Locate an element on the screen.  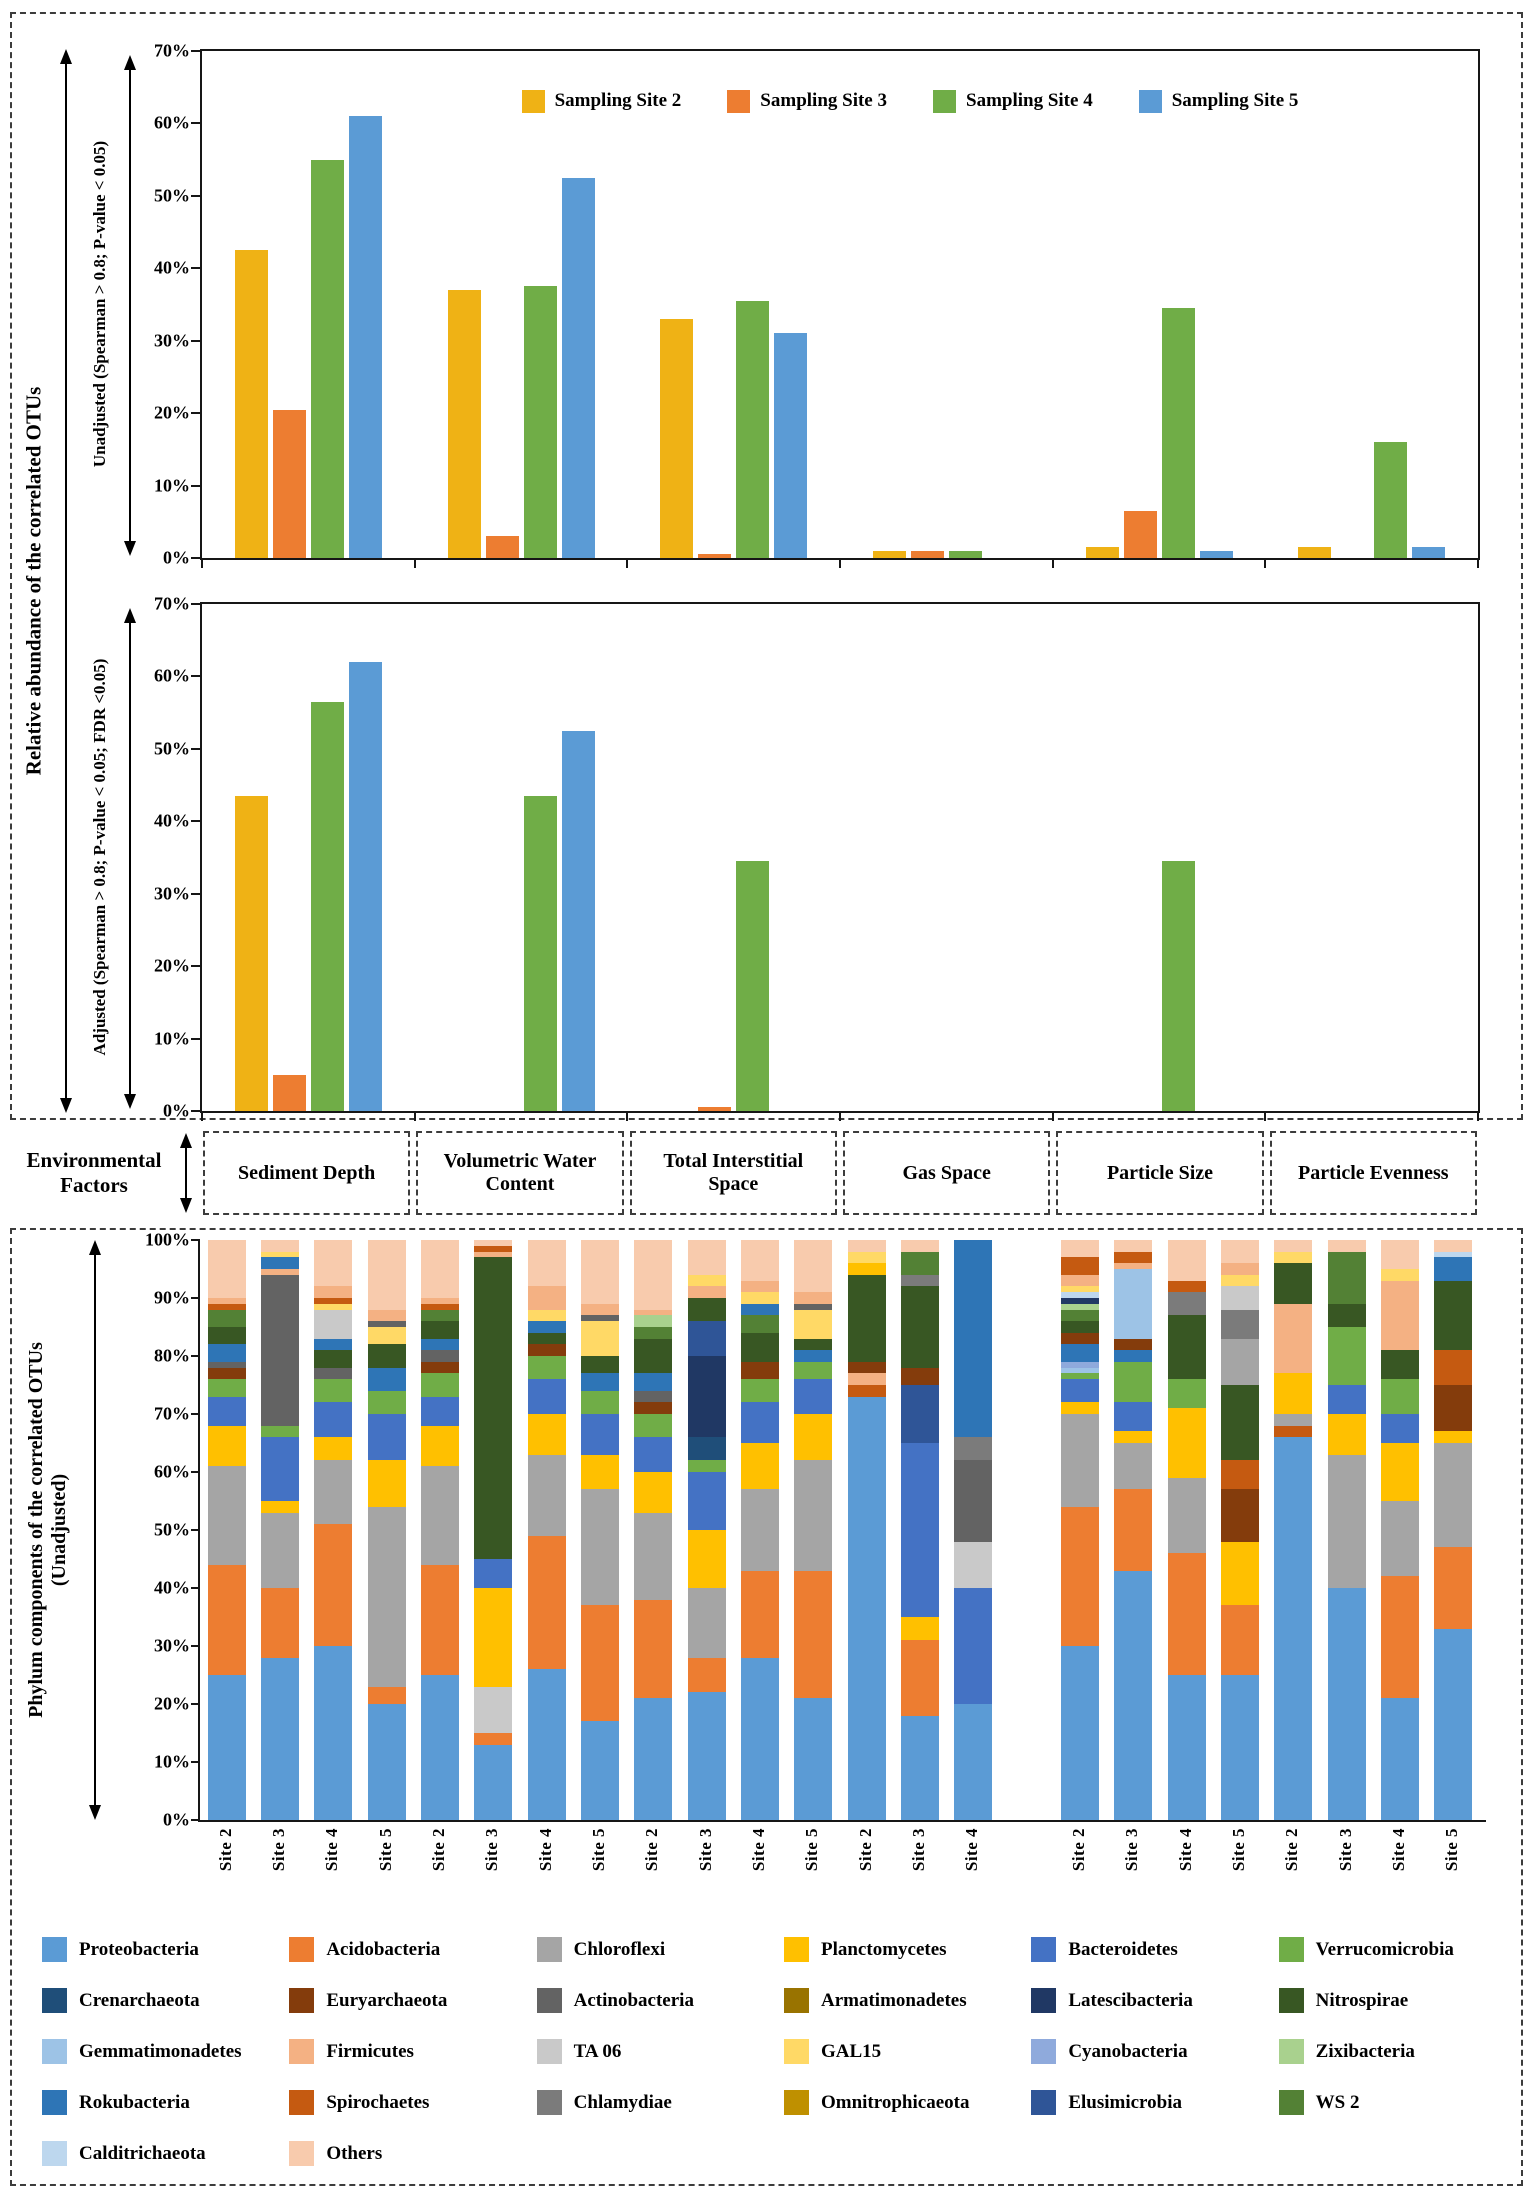
env-factor-volumetric-water-content: Volumetric Water Content is located at coordinates (520, 1173).